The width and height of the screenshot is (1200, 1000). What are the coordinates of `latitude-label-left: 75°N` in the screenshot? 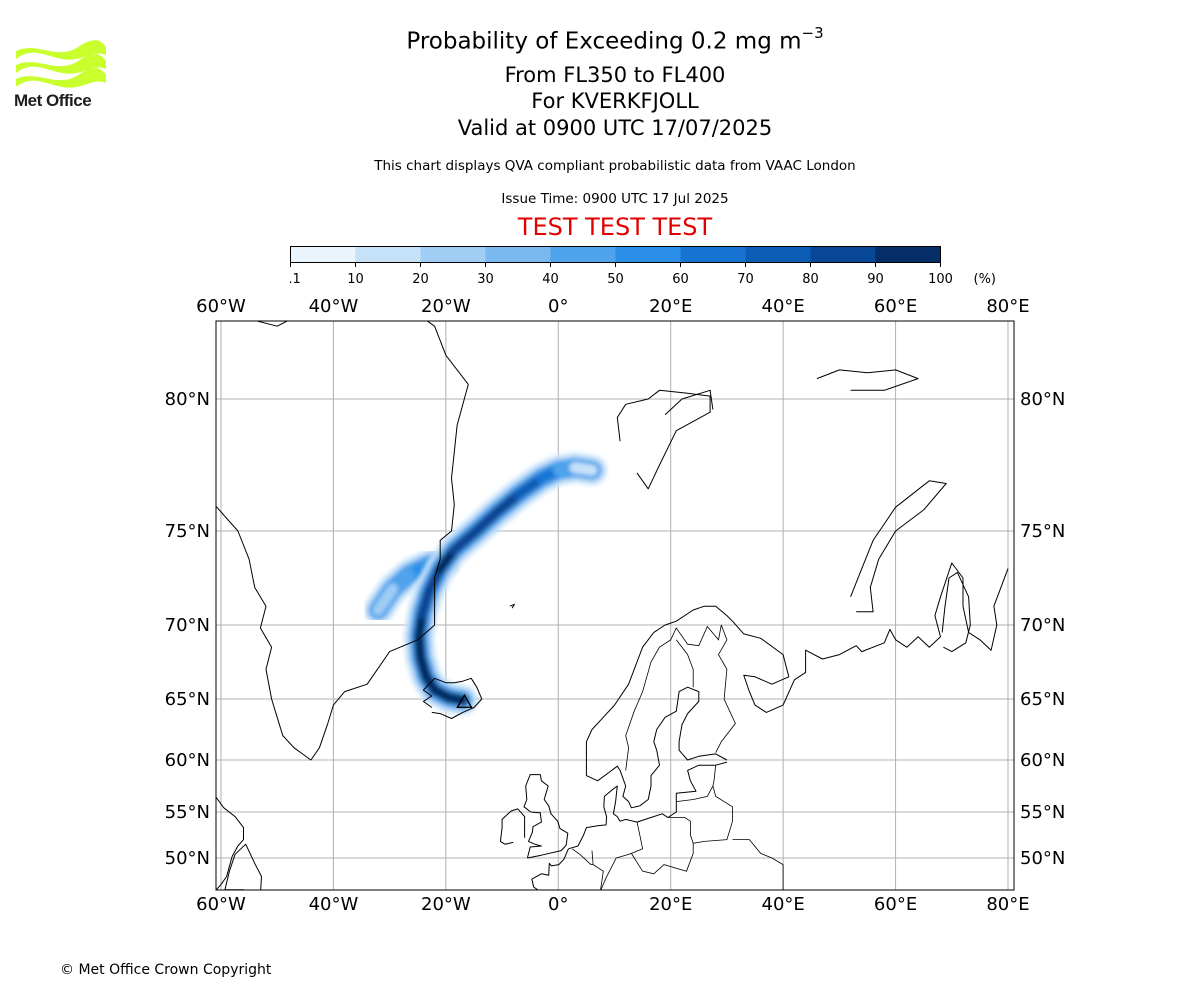 It's located at (187, 531).